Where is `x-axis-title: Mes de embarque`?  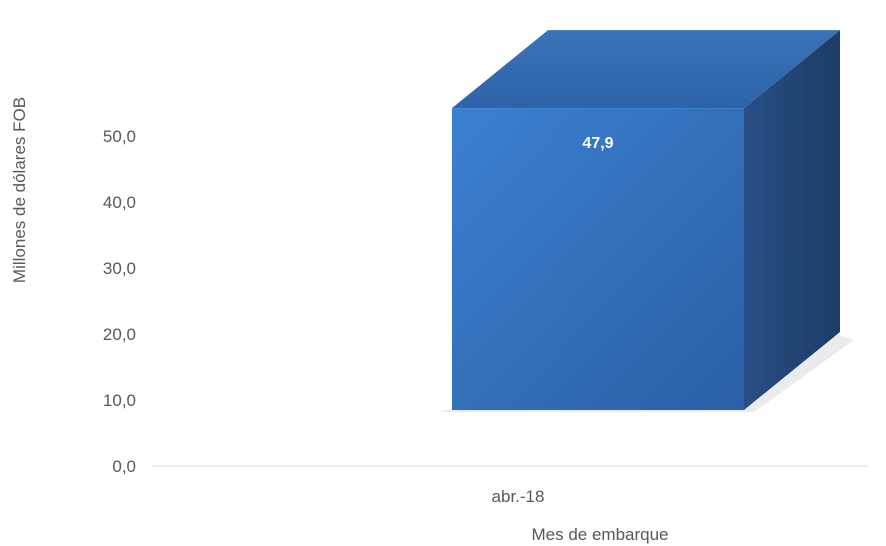
x-axis-title: Mes de embarque is located at coordinates (599, 534).